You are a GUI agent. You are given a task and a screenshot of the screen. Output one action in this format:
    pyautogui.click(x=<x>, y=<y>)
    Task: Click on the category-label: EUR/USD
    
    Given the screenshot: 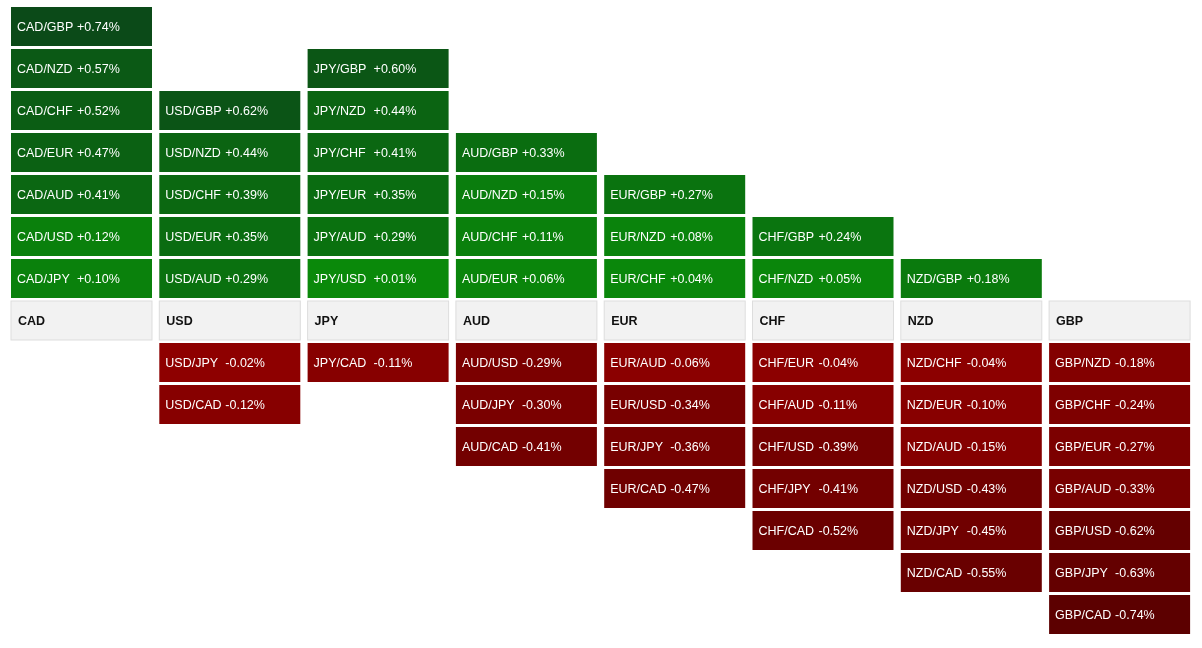 What is the action you would take?
    pyautogui.click(x=638, y=404)
    